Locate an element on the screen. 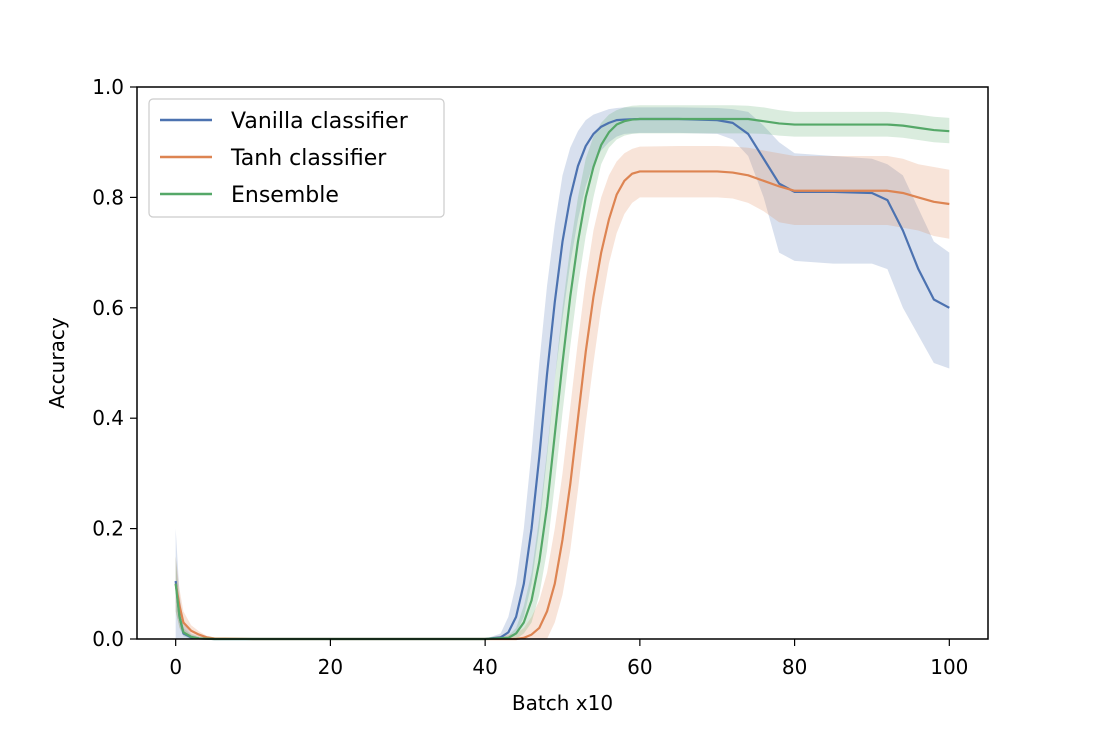 This screenshot has width=1097, height=731. x-tick-label: 40 is located at coordinates (484, 667).